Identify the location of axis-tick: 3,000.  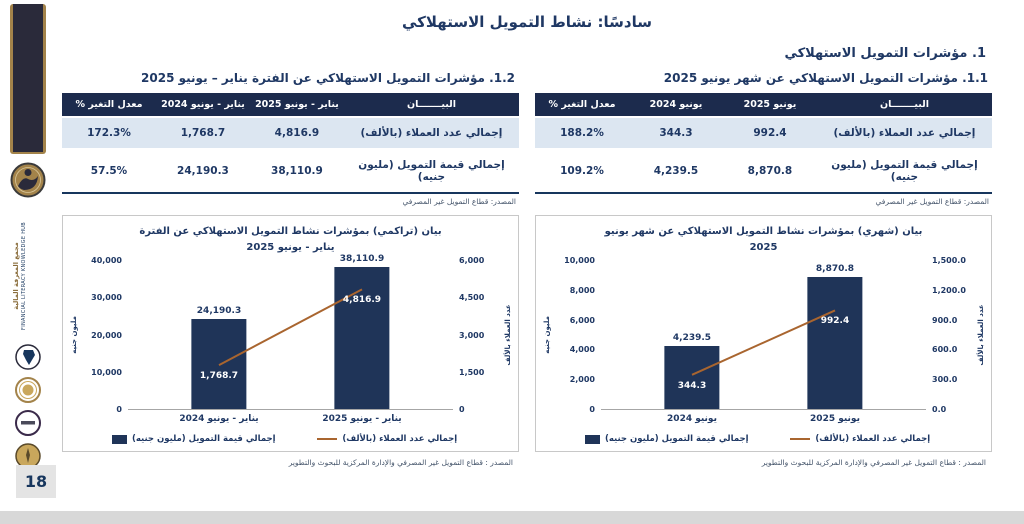
(472, 335).